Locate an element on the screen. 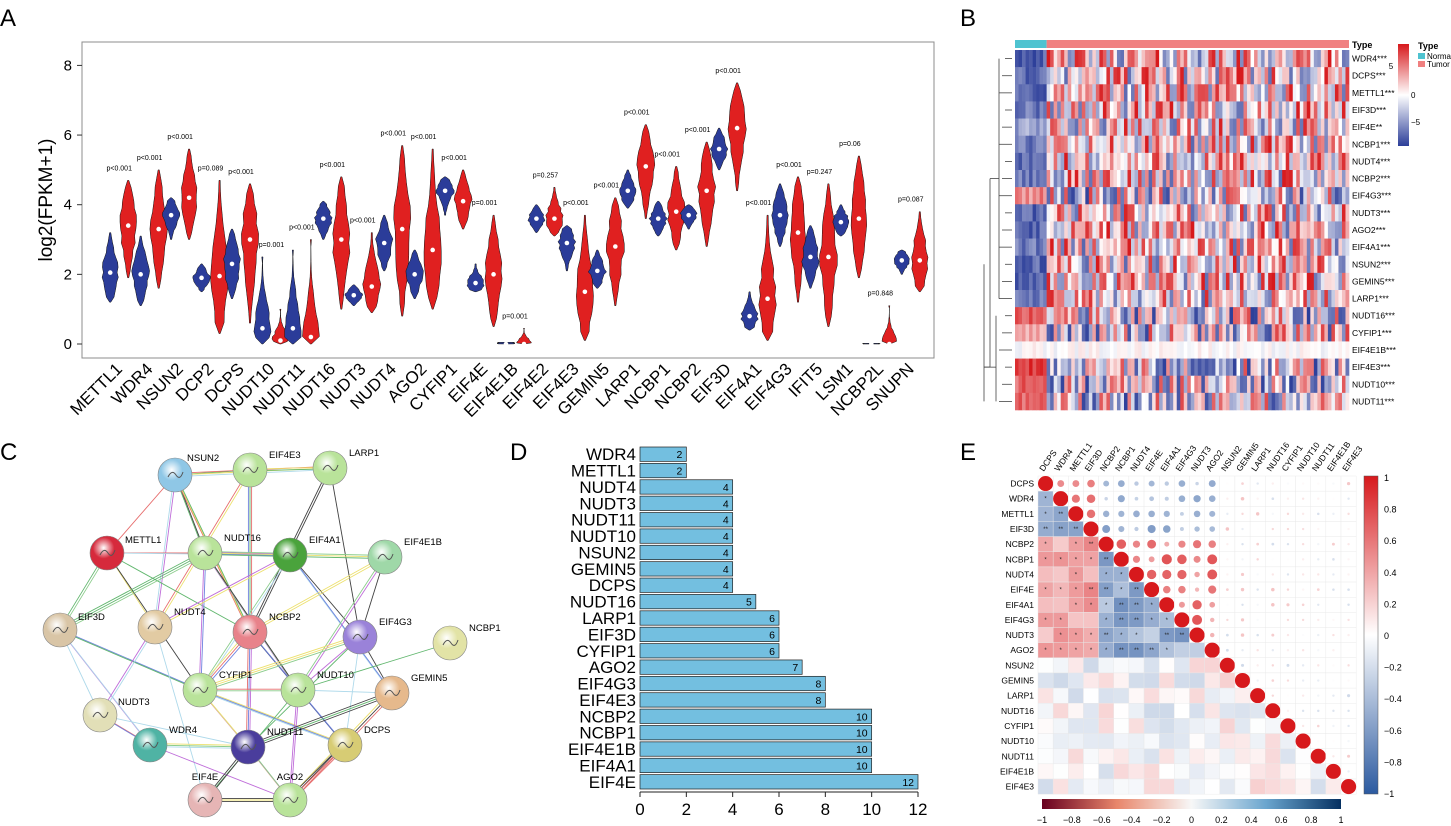  bar-category-label: WDR4 is located at coordinates (611, 454).